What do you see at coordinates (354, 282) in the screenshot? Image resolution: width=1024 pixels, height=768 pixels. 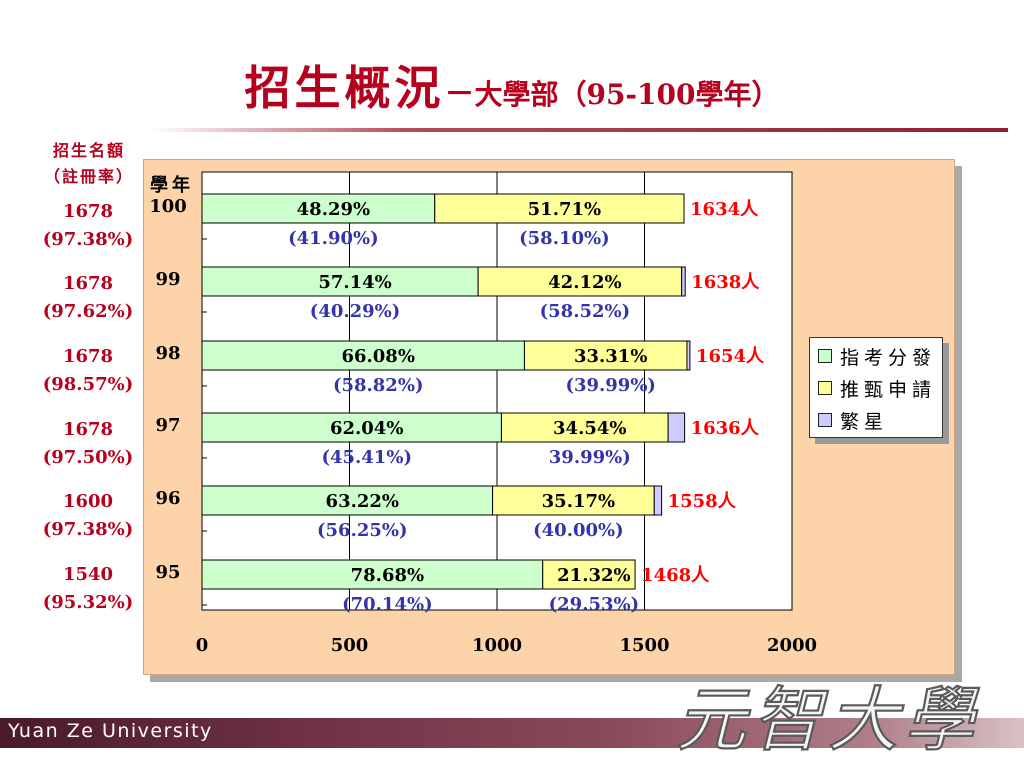 I see `data-label: 57.14%` at bounding box center [354, 282].